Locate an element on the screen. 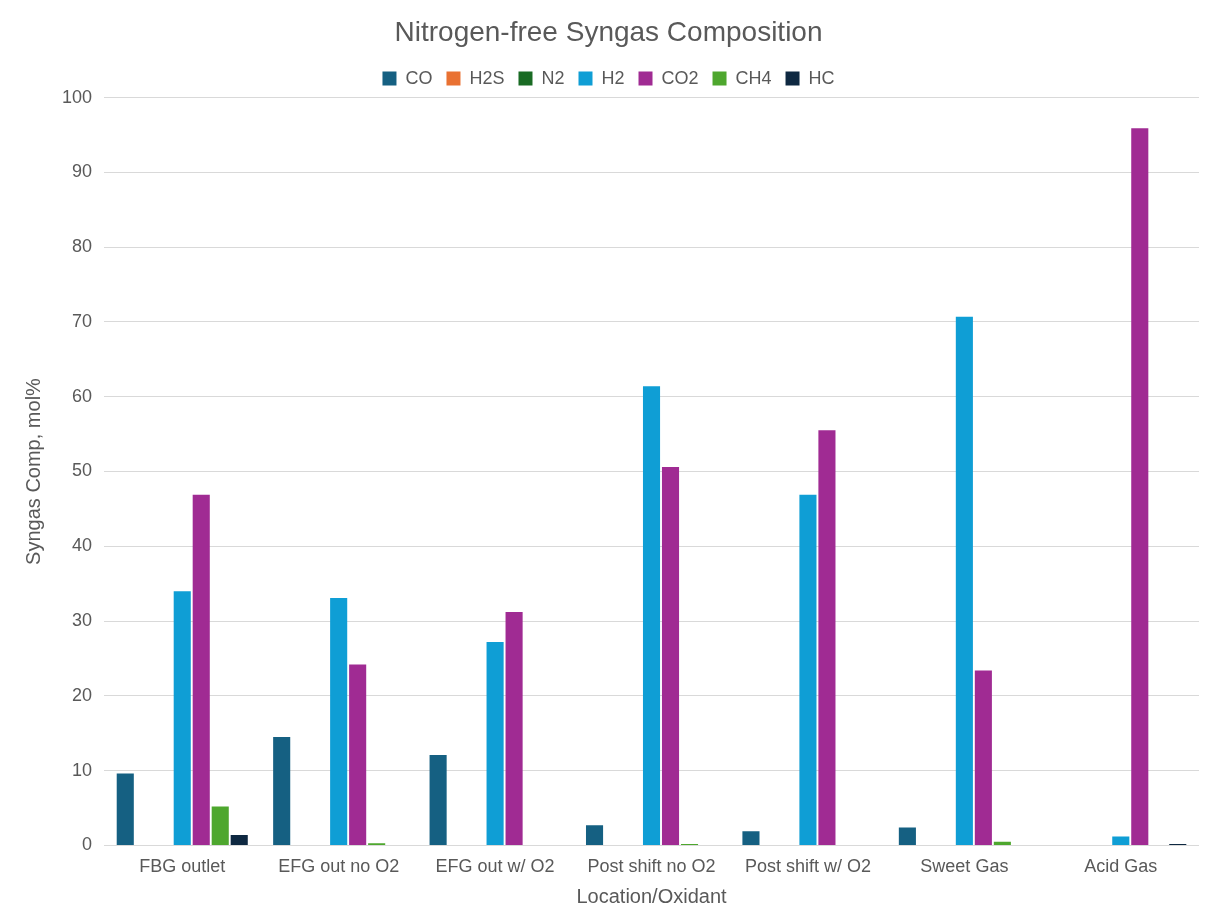 The height and width of the screenshot is (923, 1227). x-tick-label: Sweet Gas is located at coordinates (964, 866).